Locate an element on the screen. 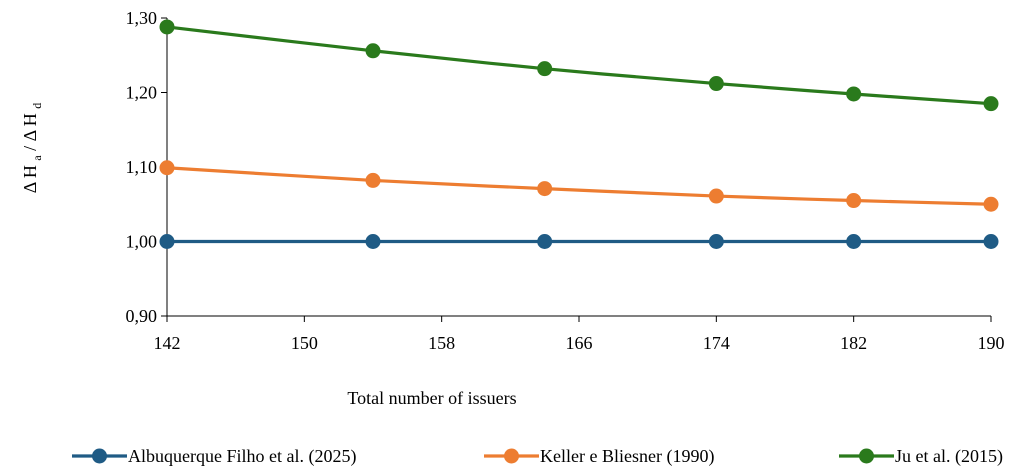 The width and height of the screenshot is (1028, 468). legend-item: Ju et al. (2015) is located at coordinates (921, 456).